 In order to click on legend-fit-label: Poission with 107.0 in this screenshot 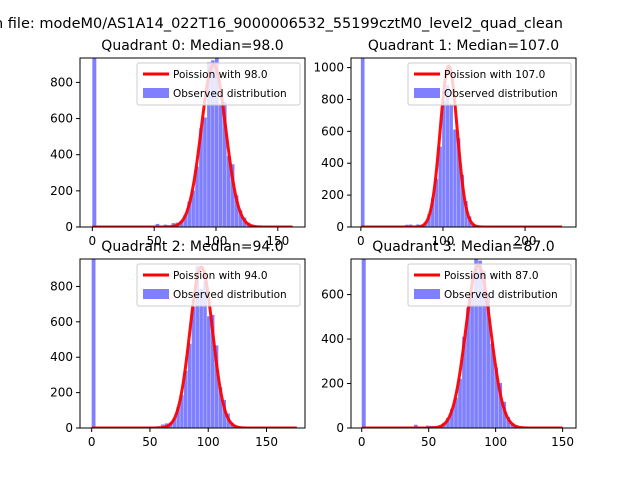, I will do `click(494, 75)`.